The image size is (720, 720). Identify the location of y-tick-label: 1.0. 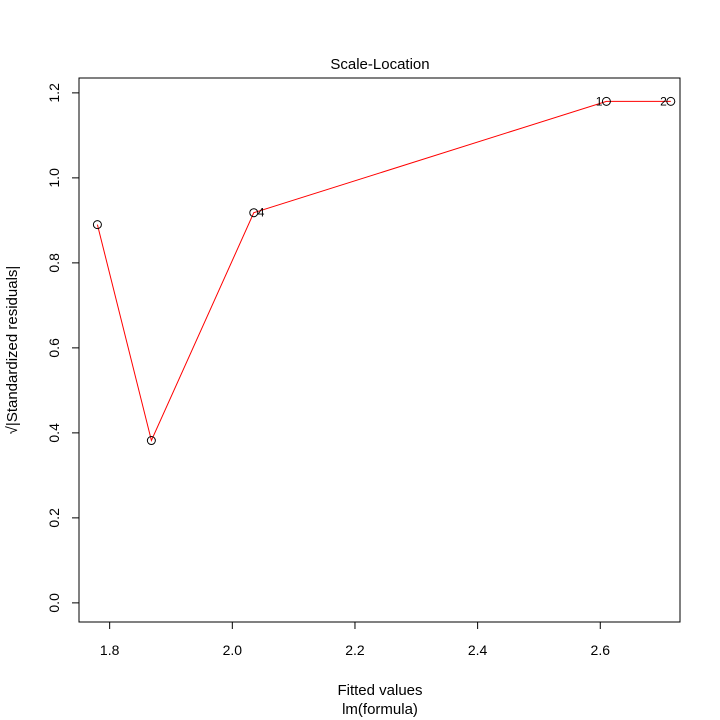
(54, 178).